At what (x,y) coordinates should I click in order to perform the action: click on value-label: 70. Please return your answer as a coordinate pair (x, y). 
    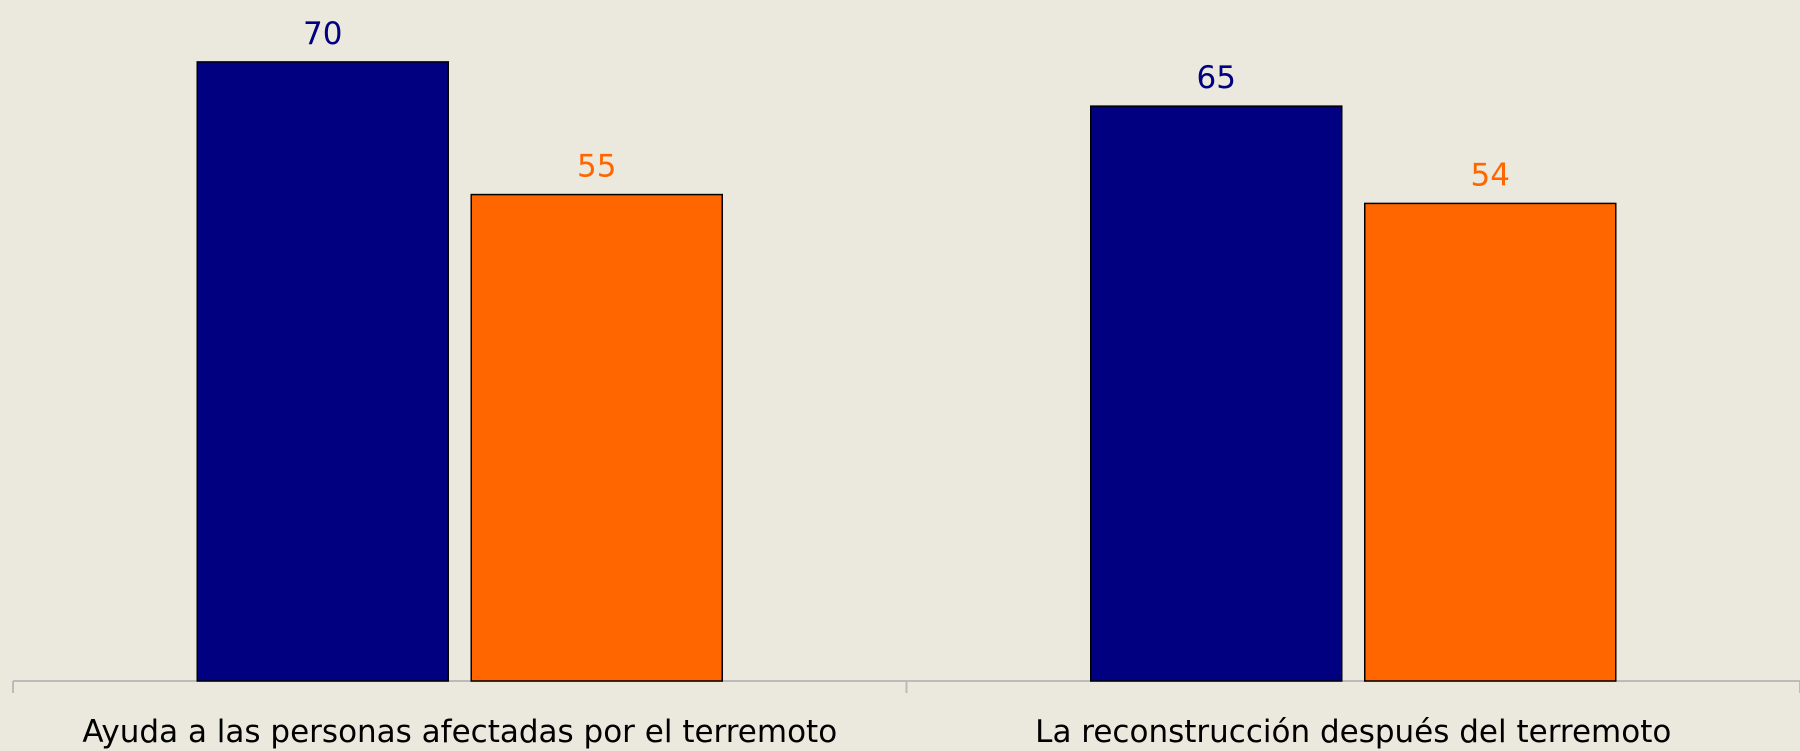
    Looking at the image, I should click on (322, 34).